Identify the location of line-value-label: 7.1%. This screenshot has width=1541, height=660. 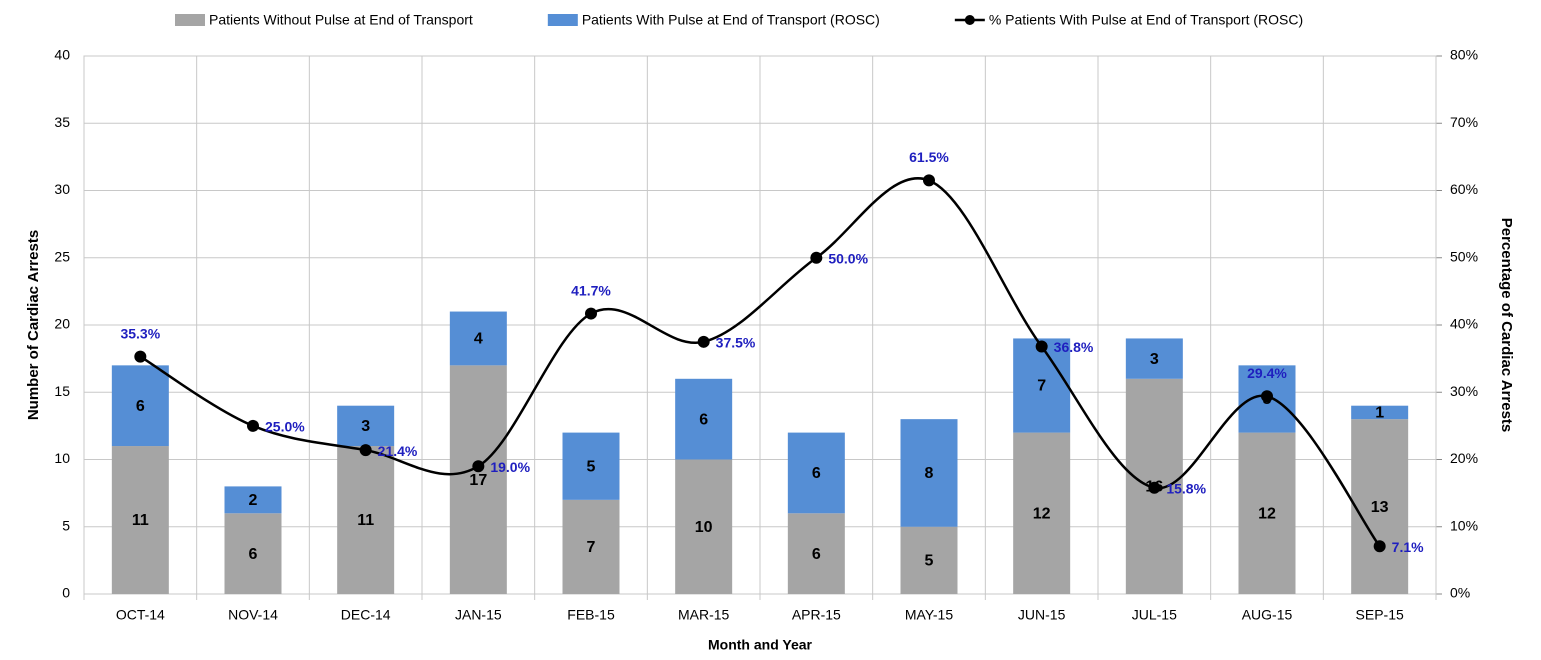
(1408, 547).